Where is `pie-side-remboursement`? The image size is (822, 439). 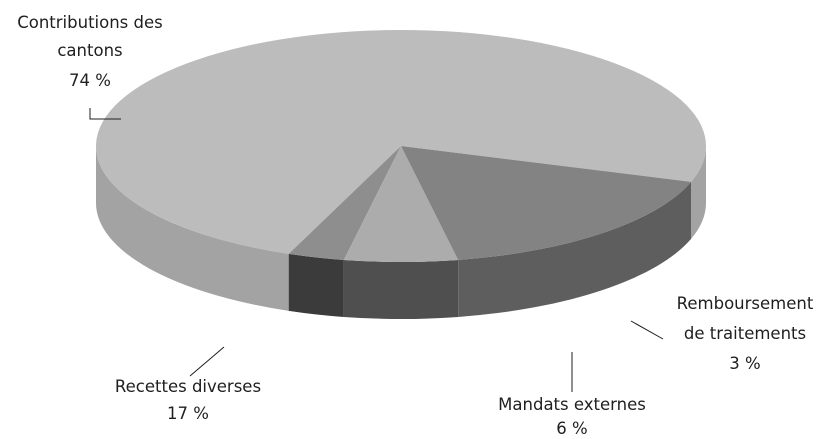 pie-side-remboursement is located at coordinates (316, 285).